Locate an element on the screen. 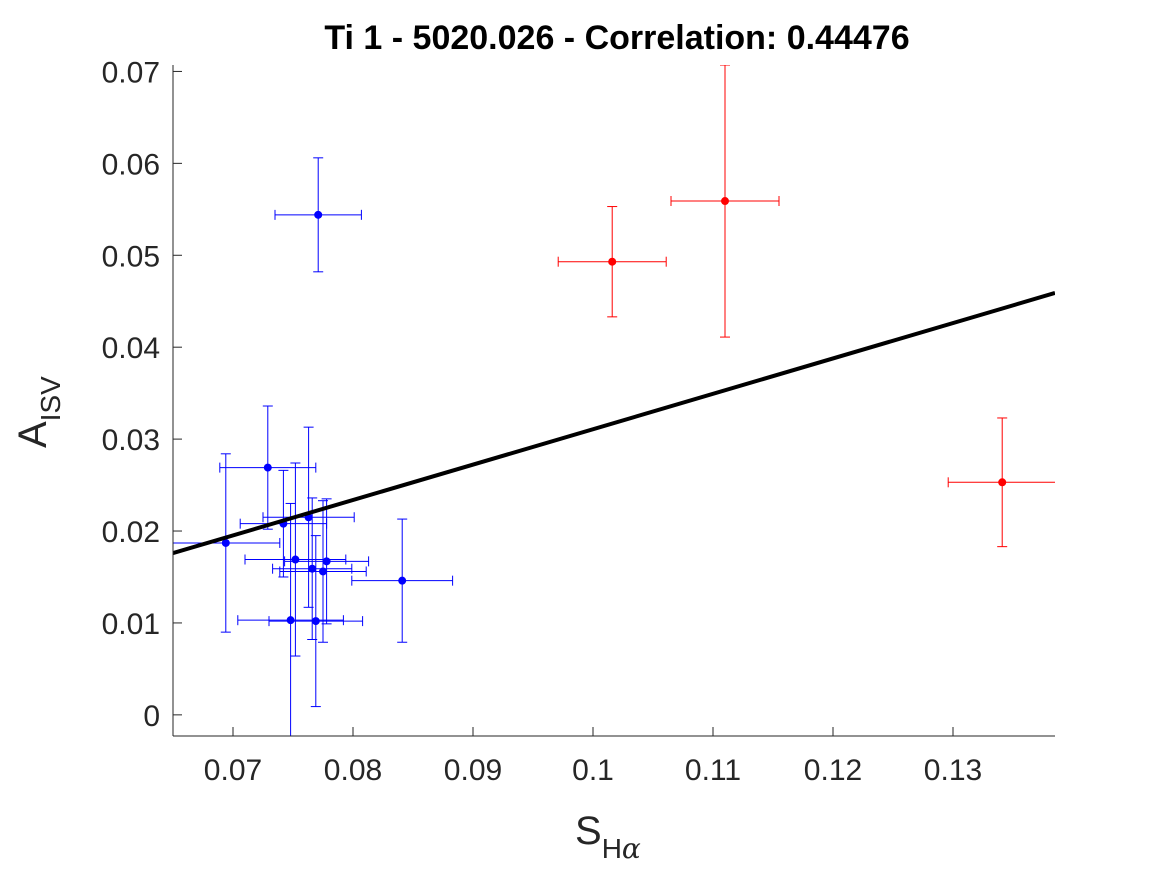 The height and width of the screenshot is (875, 1167). y-tick-label: 0.02 is located at coordinates (131, 532).